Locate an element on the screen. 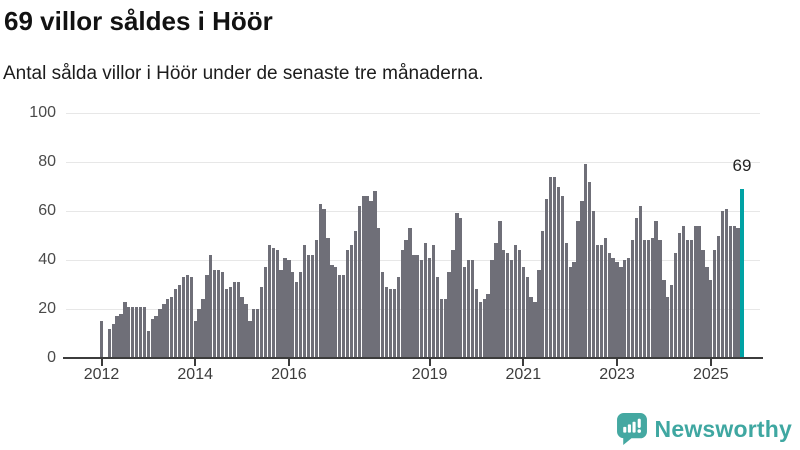 This screenshot has height=450, width=800. axis-tick-2016 is located at coordinates (288, 362).